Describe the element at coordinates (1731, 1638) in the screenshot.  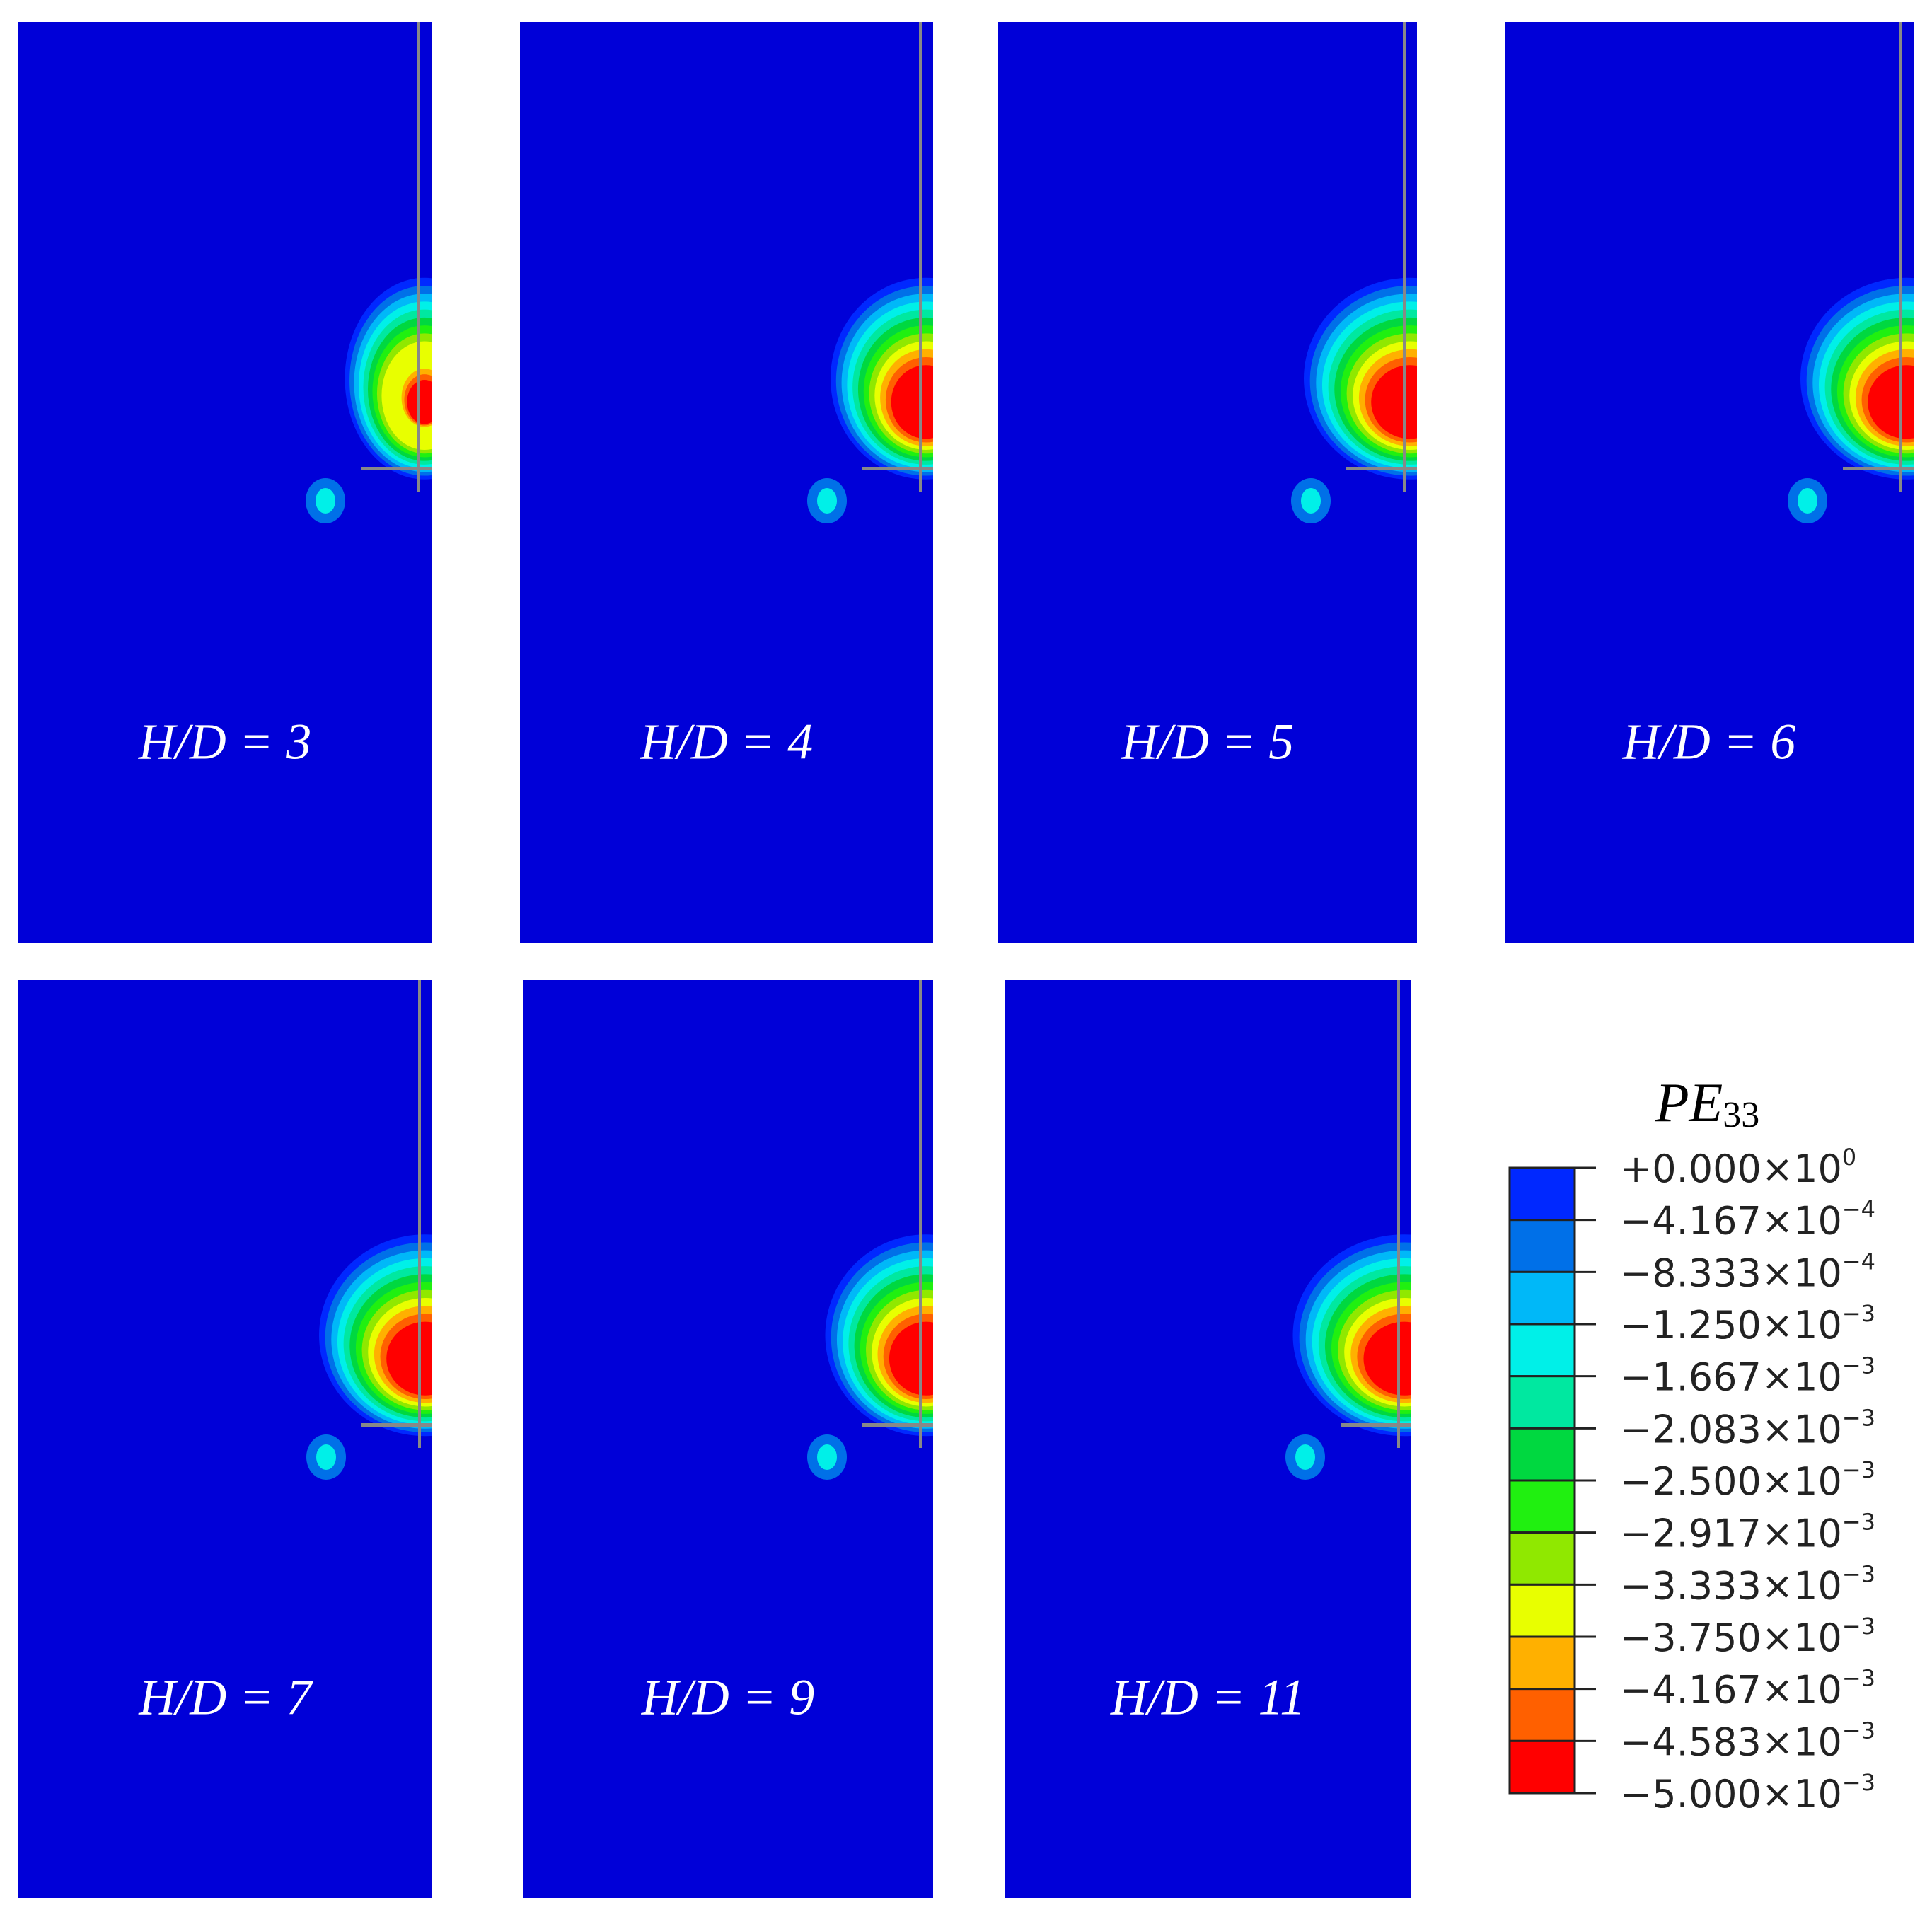
I see `legend-base: −3.750×10` at that location.